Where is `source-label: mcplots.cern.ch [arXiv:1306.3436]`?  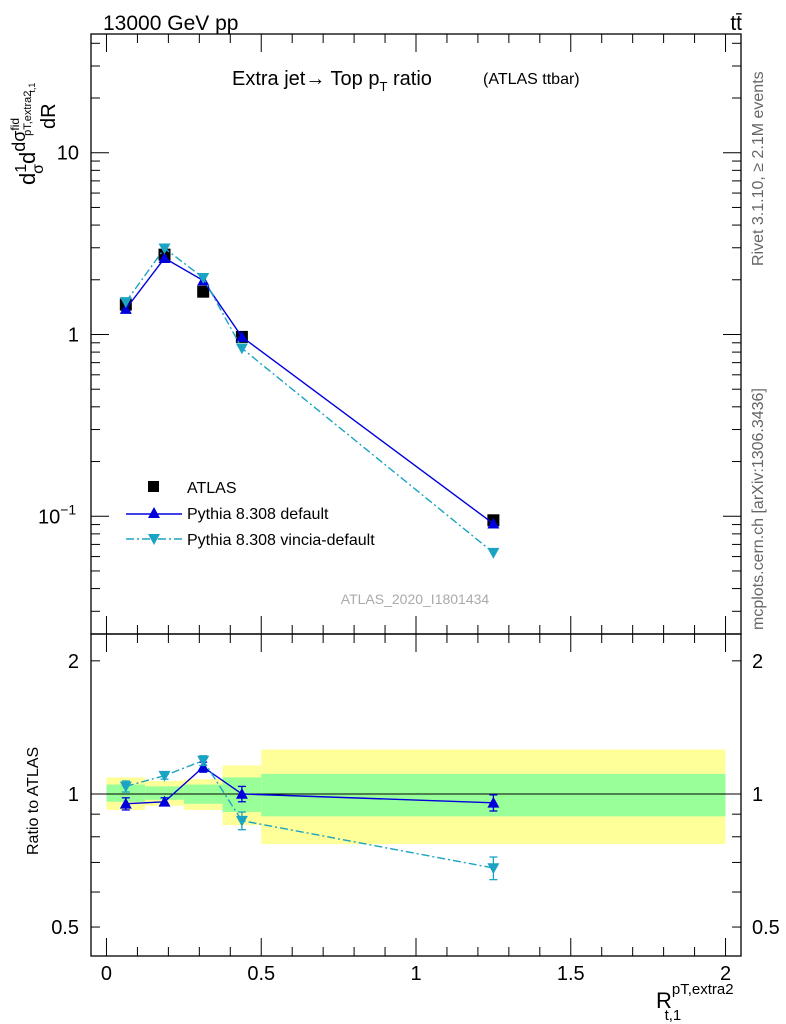
source-label: mcplots.cern.ch [arXiv:1306.3436] is located at coordinates (758, 509).